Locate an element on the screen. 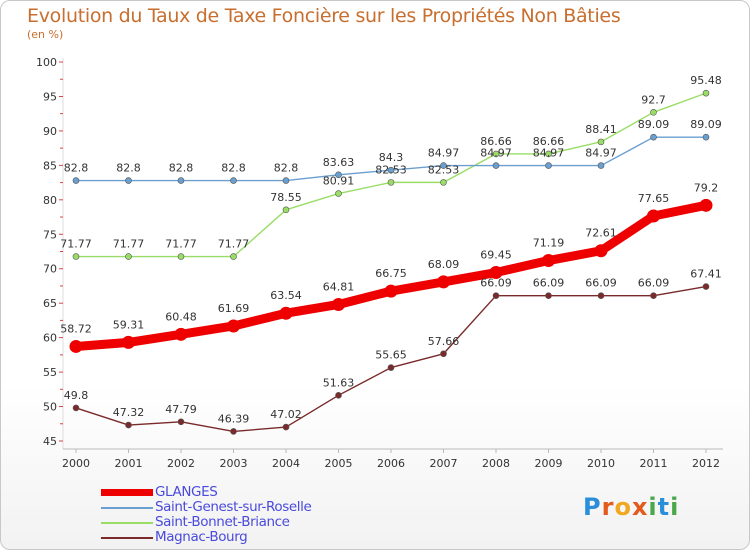 The width and height of the screenshot is (750, 550). data-label-0: 68.09 is located at coordinates (444, 264).